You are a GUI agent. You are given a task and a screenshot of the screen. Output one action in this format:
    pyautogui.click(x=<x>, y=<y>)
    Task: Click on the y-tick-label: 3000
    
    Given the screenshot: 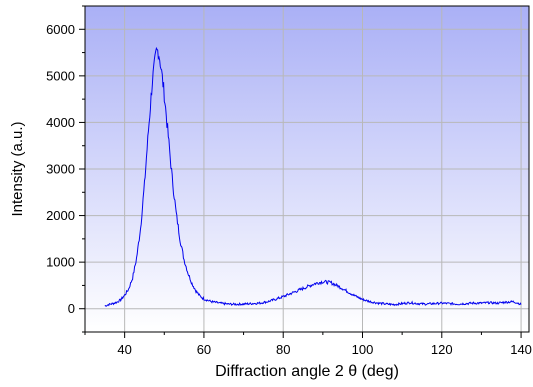 What is the action you would take?
    pyautogui.click(x=60, y=169)
    